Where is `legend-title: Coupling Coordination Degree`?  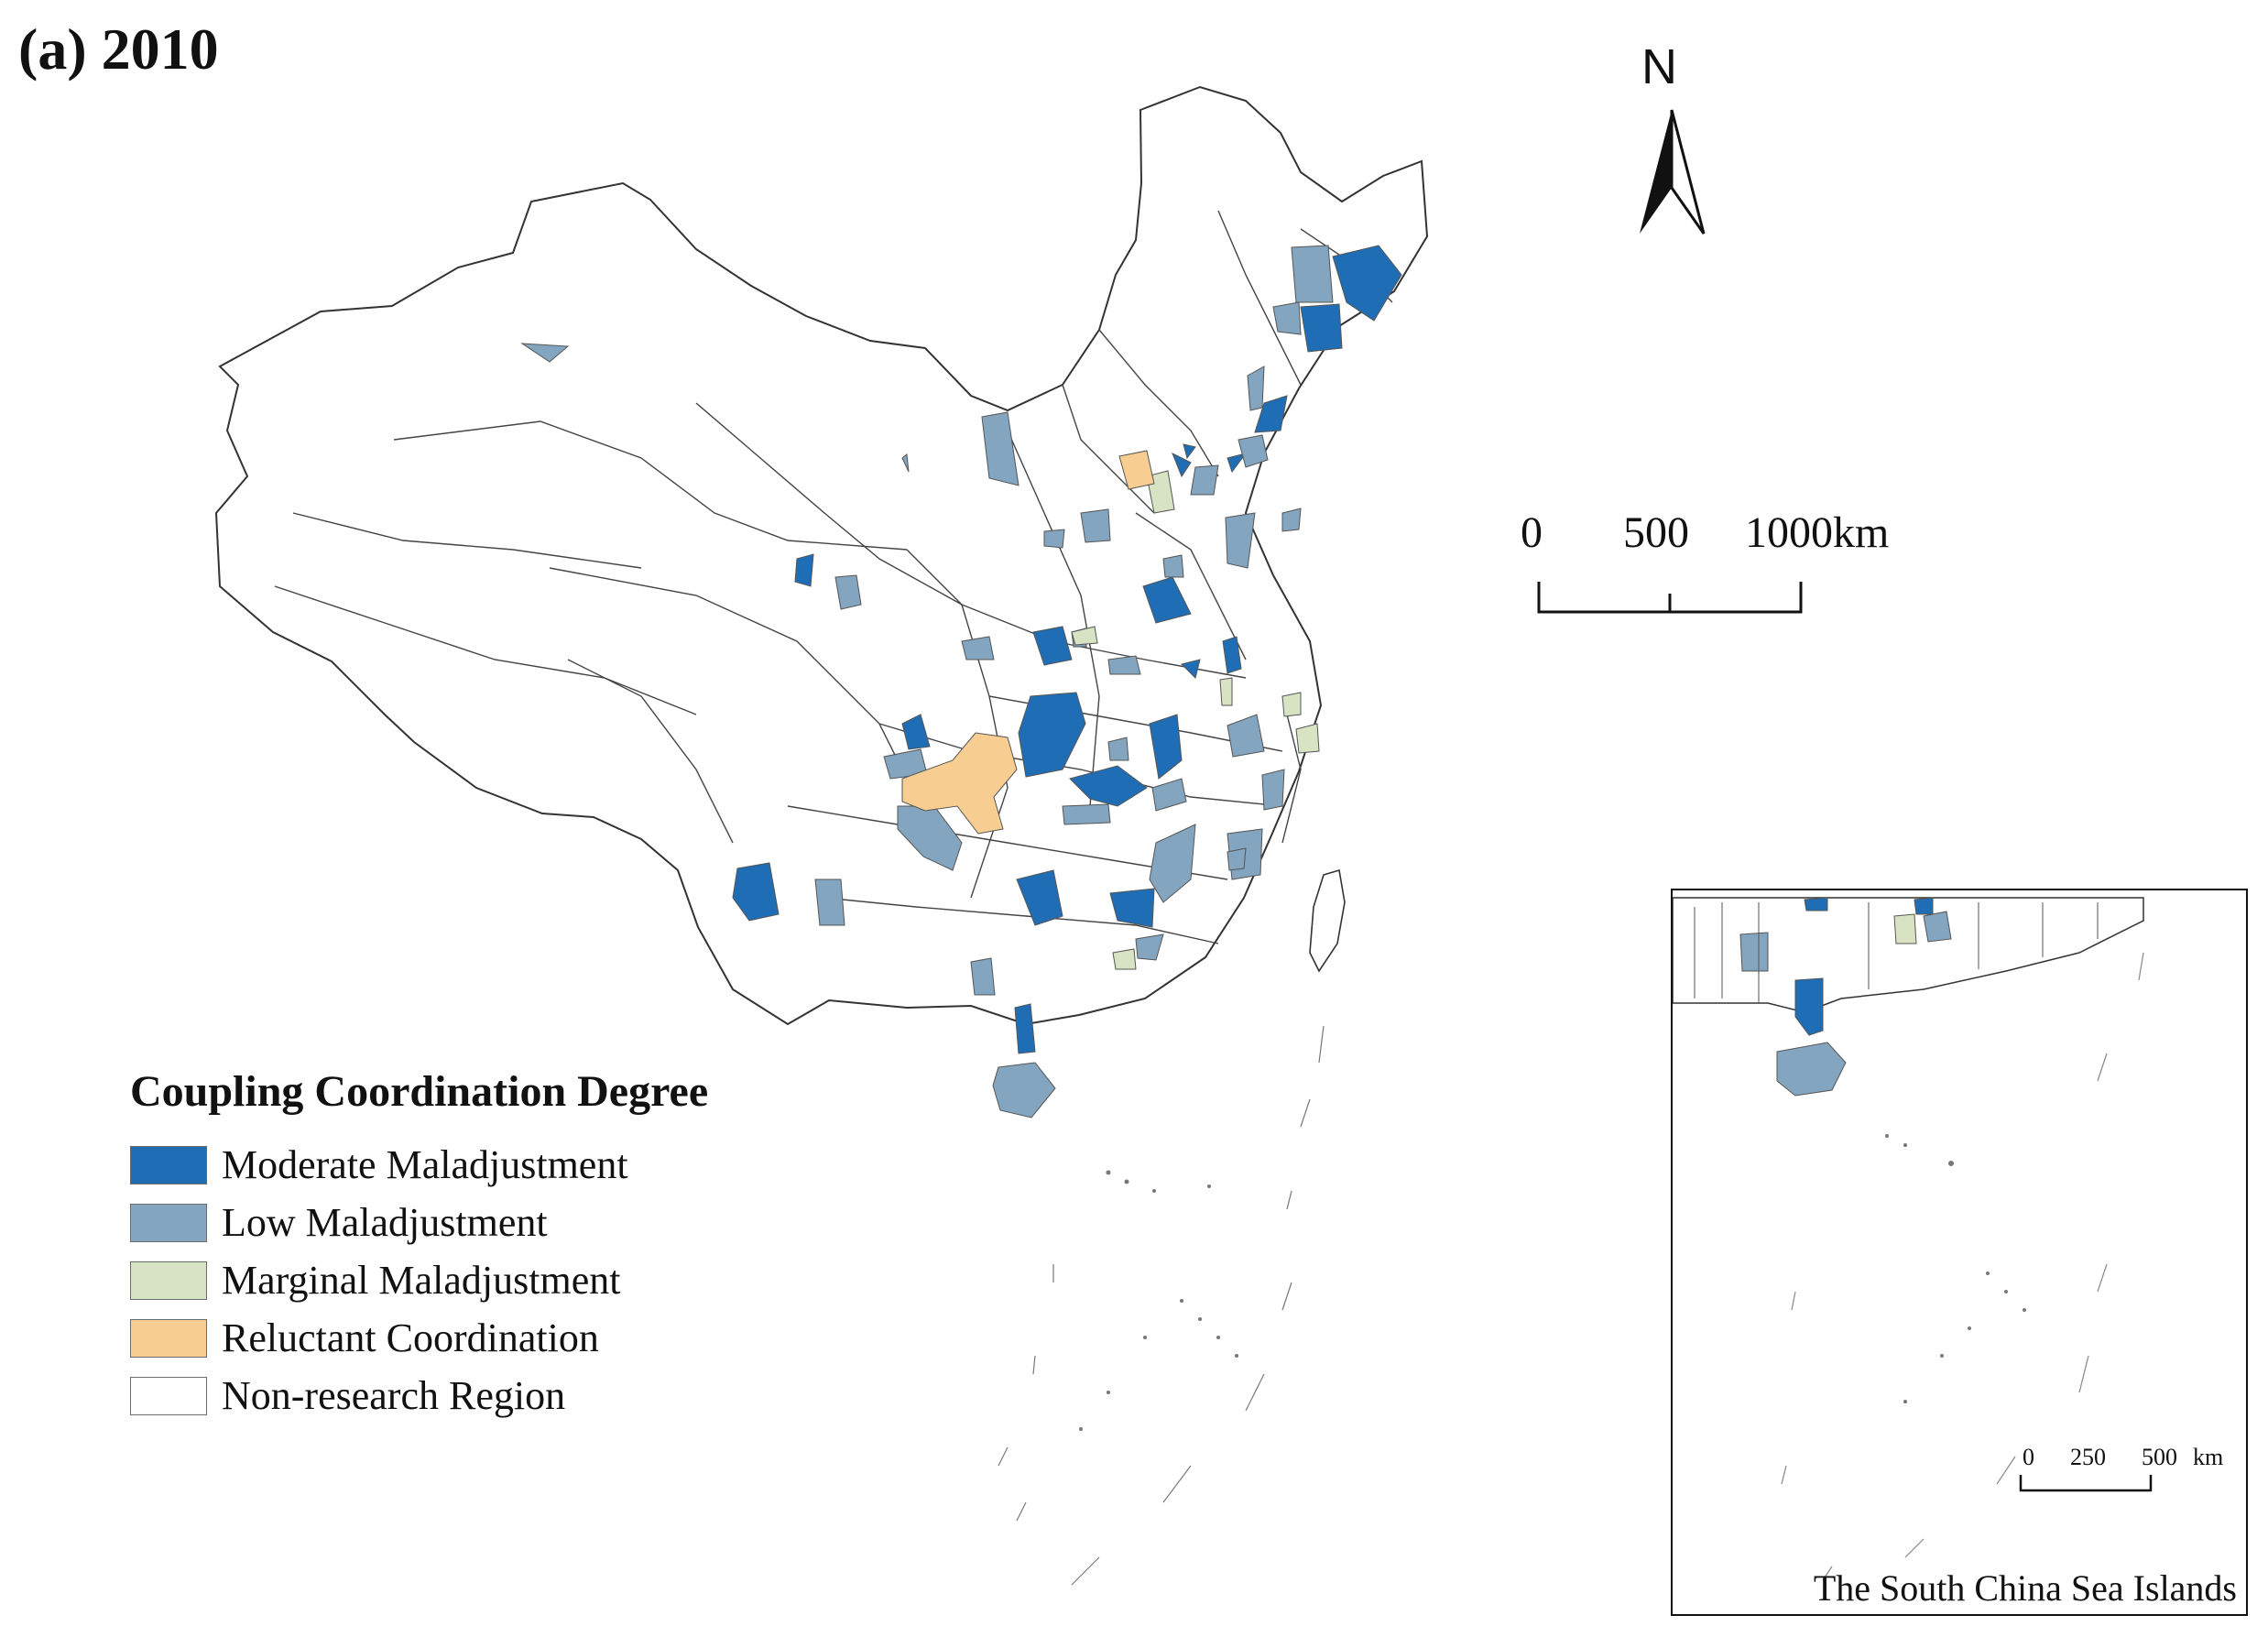 legend-title: Coupling Coordination Degree is located at coordinates (419, 1091).